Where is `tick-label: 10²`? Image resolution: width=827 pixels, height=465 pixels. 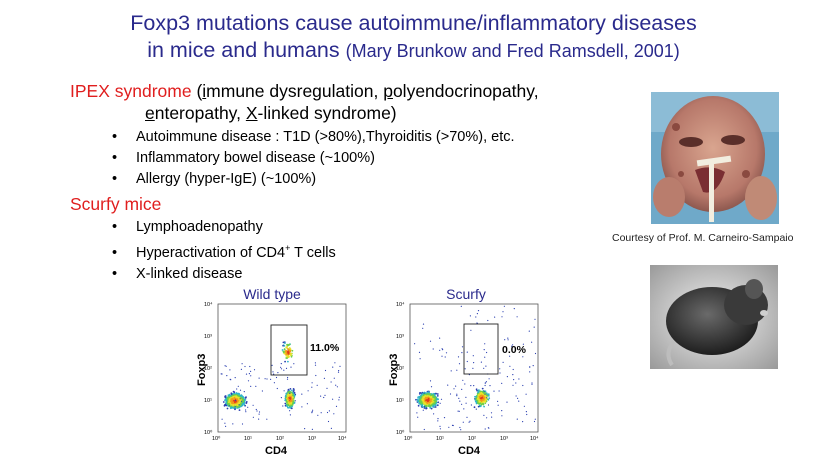 tick-label: 10² is located at coordinates (280, 439).